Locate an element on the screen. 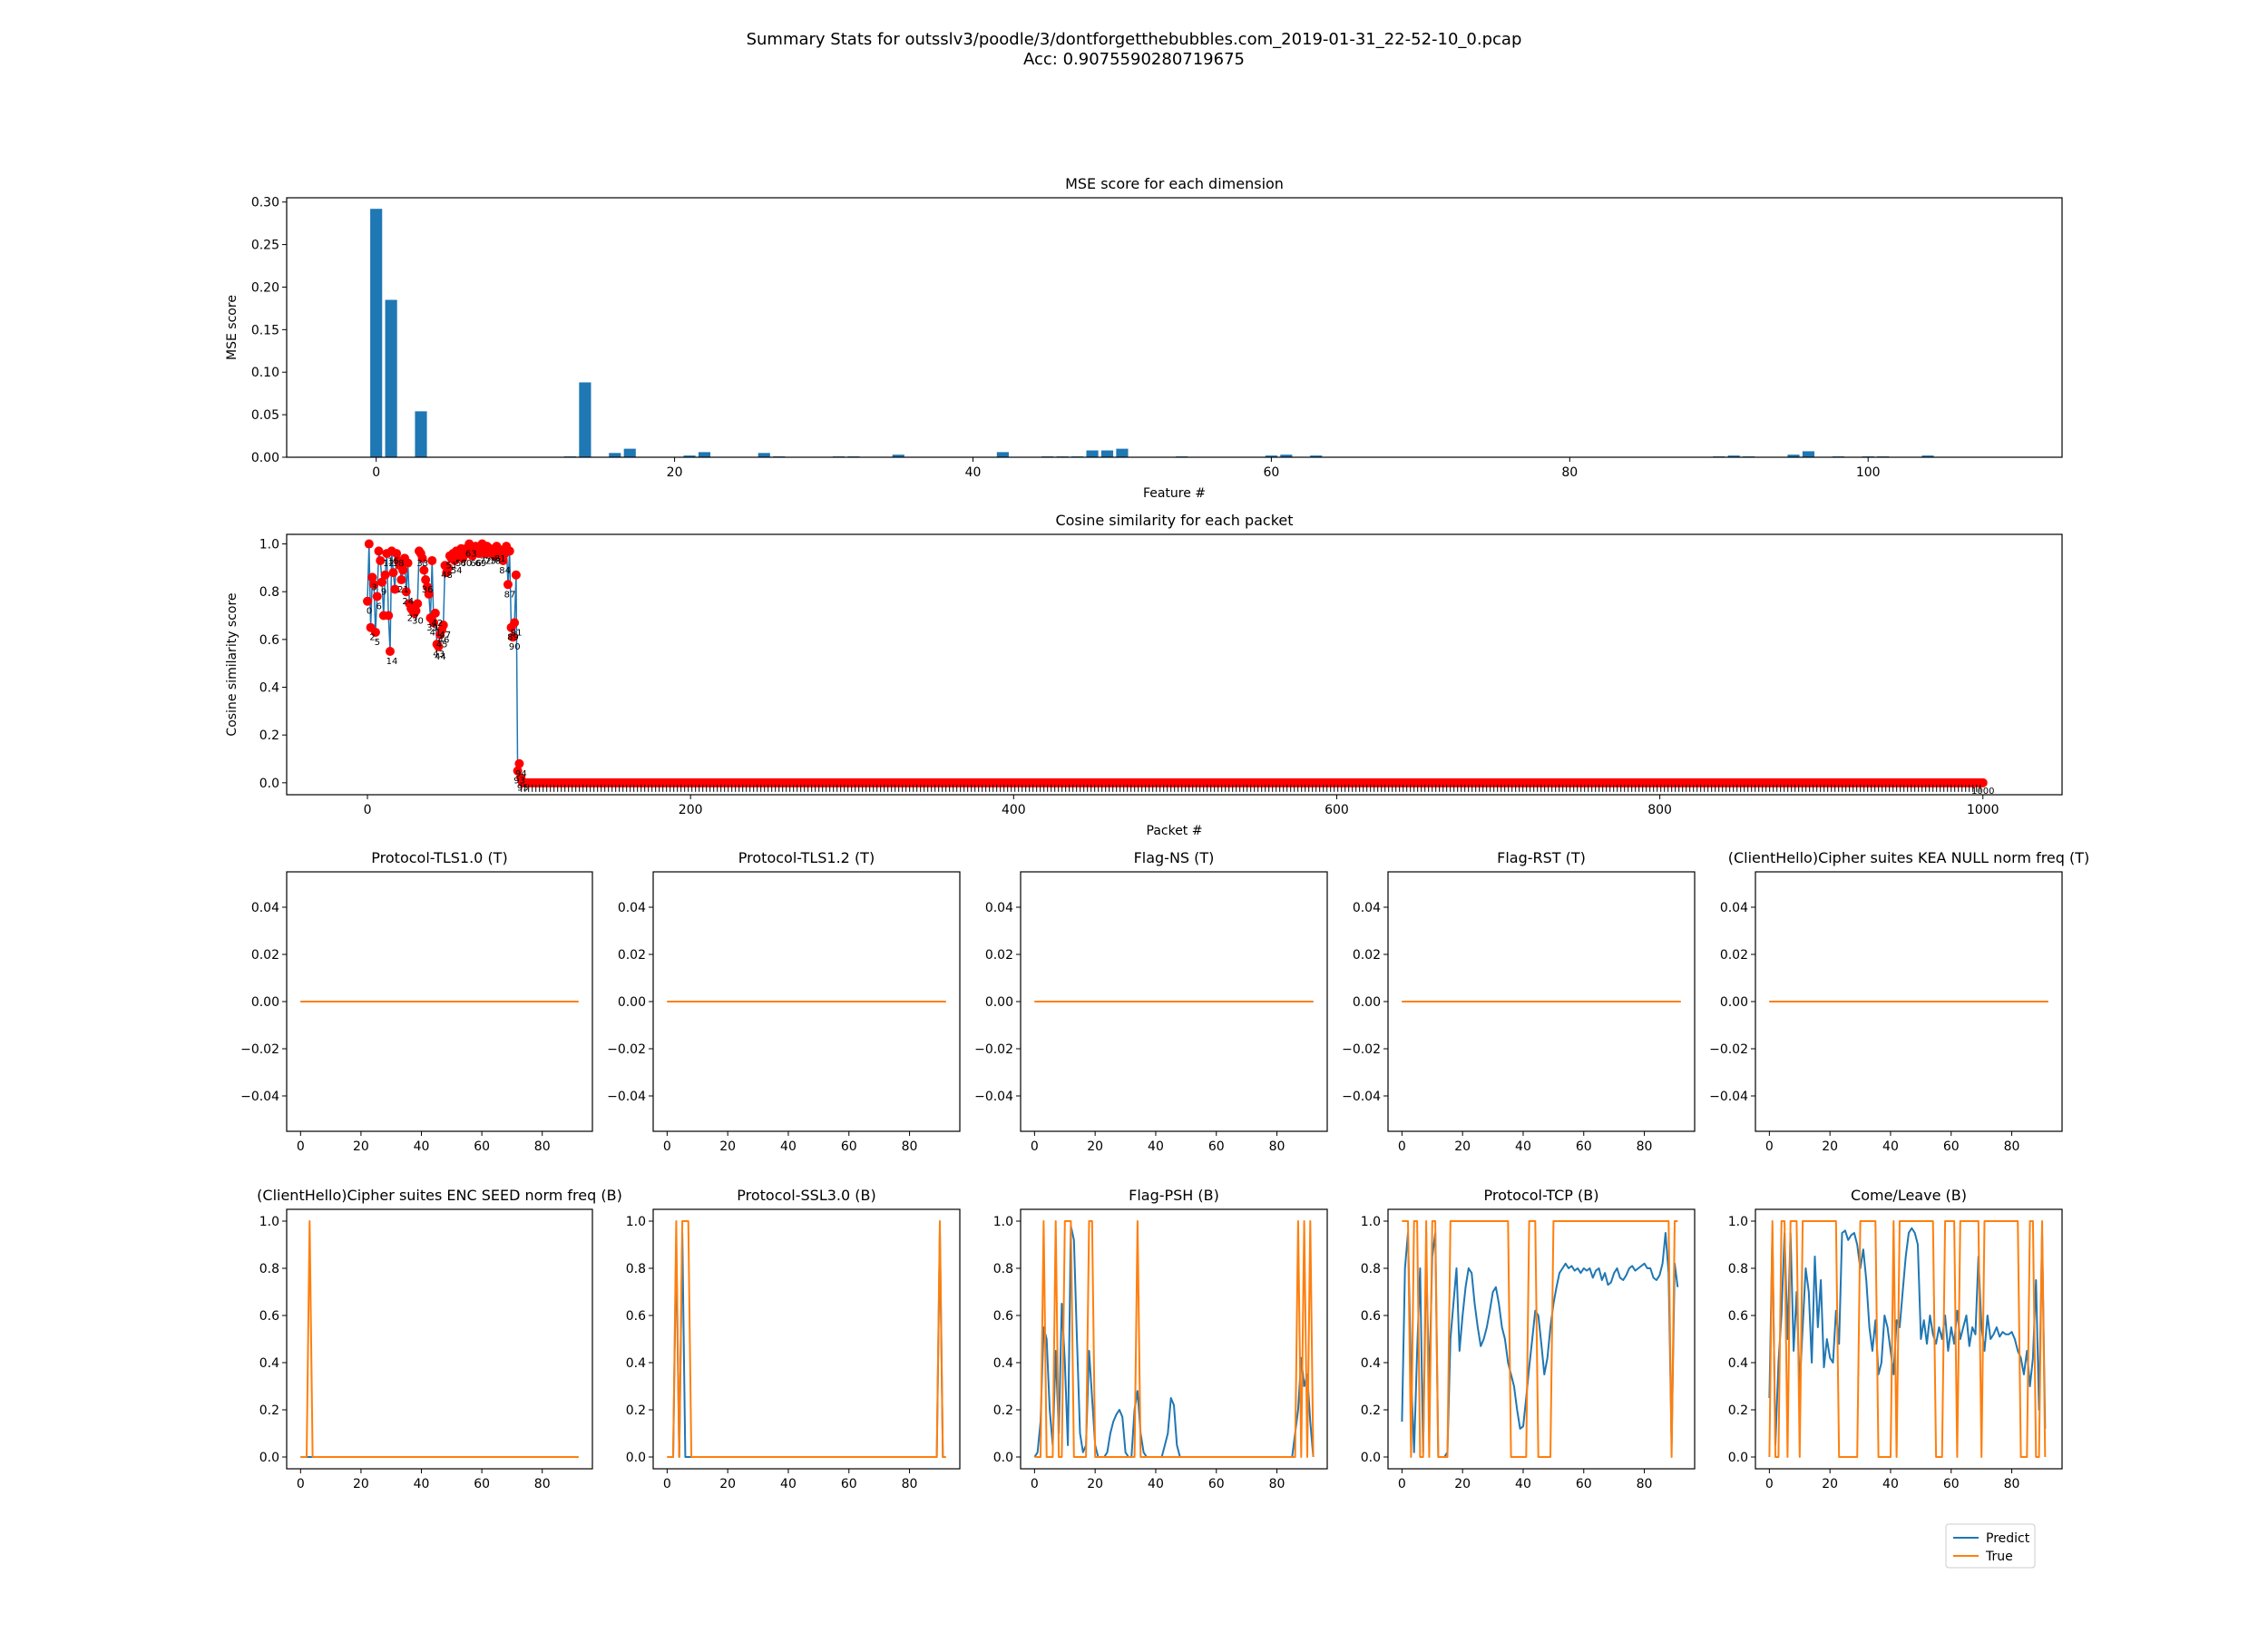 The width and height of the screenshot is (2268, 1633). chart-9-xtick-label: 80 is located at coordinates (1278, 1484).